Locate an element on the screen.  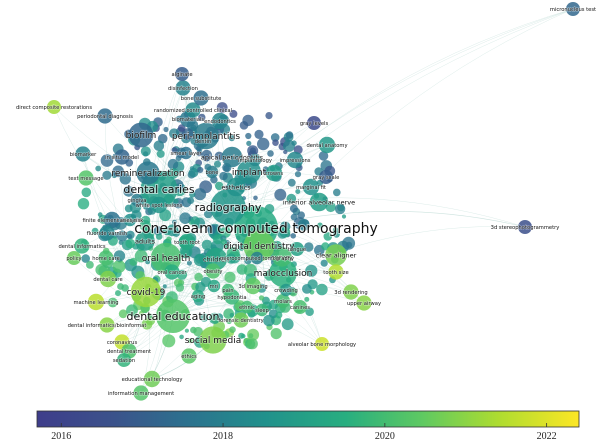
term-label: tooth size is located at coordinates (335, 273).